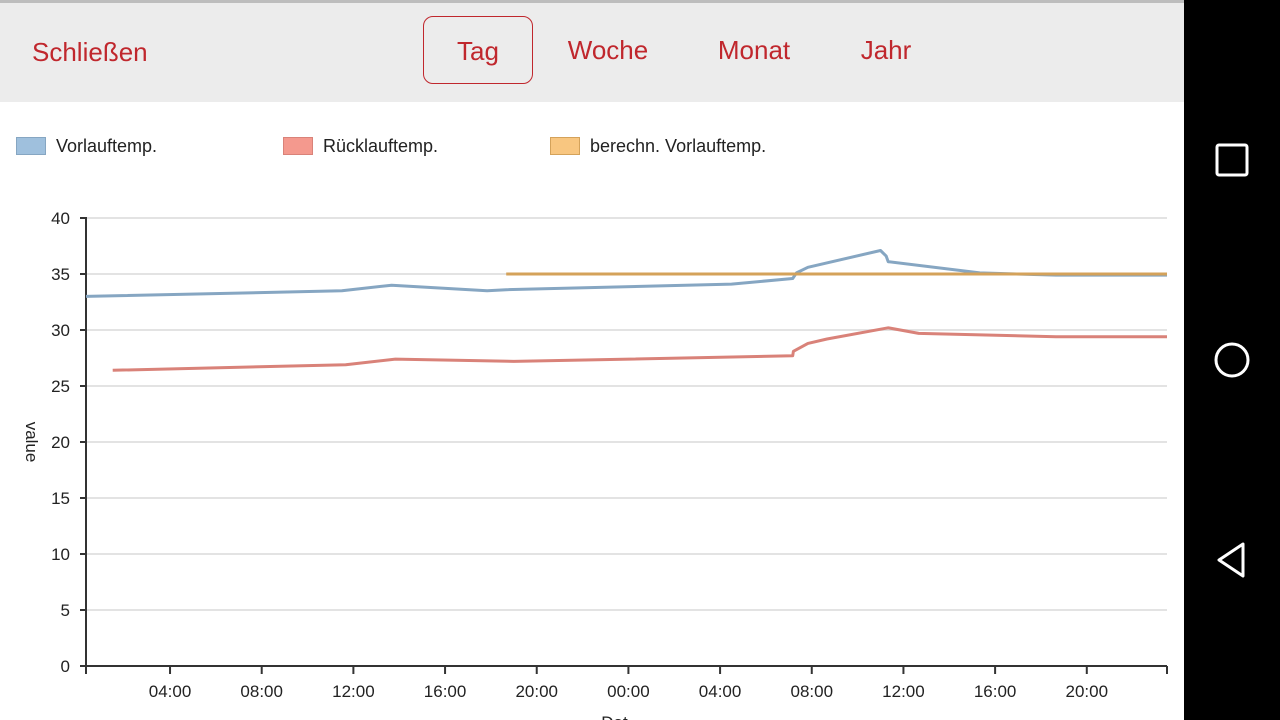  I want to click on top-toolbar: Schließen Tag Woche Monat Jahr, so click(592, 51).